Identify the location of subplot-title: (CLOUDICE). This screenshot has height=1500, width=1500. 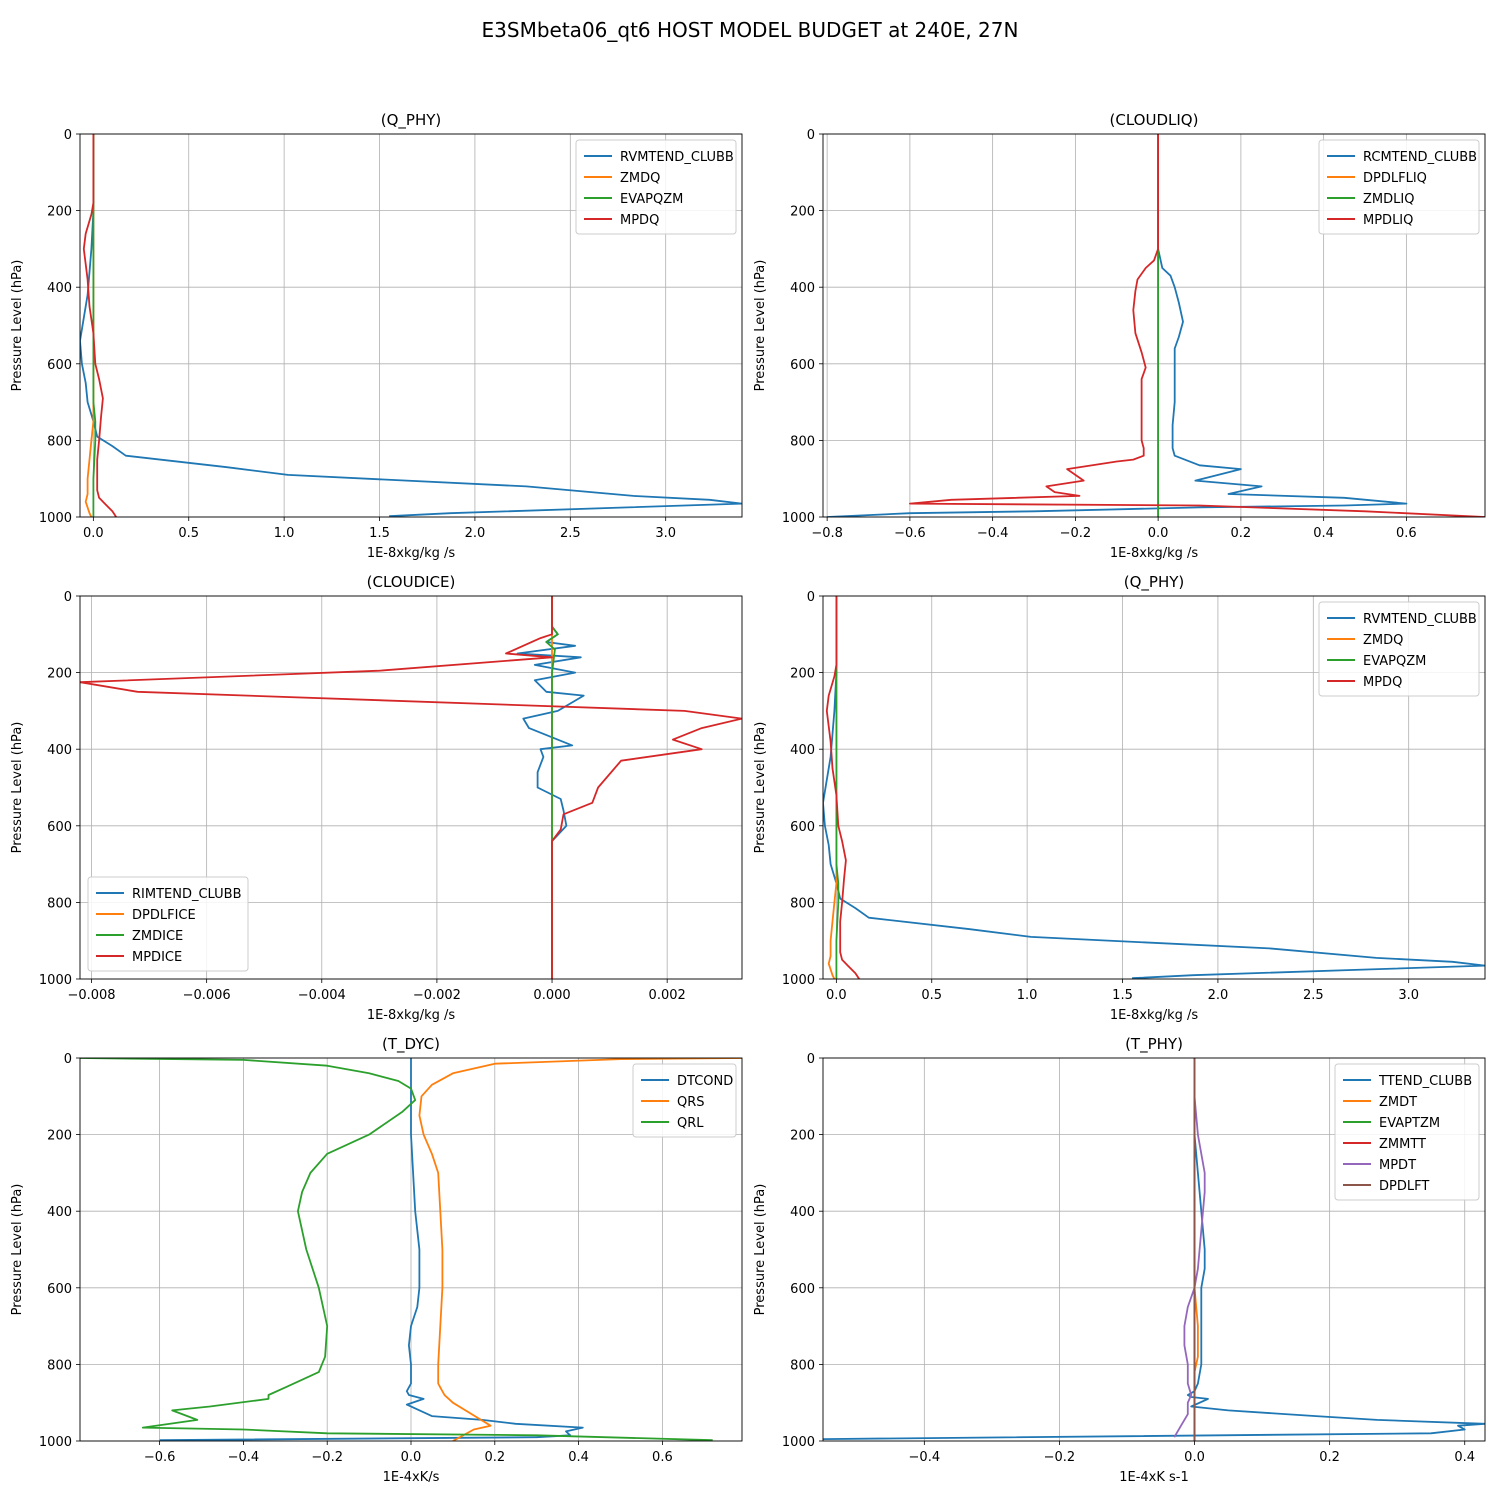
(411, 582).